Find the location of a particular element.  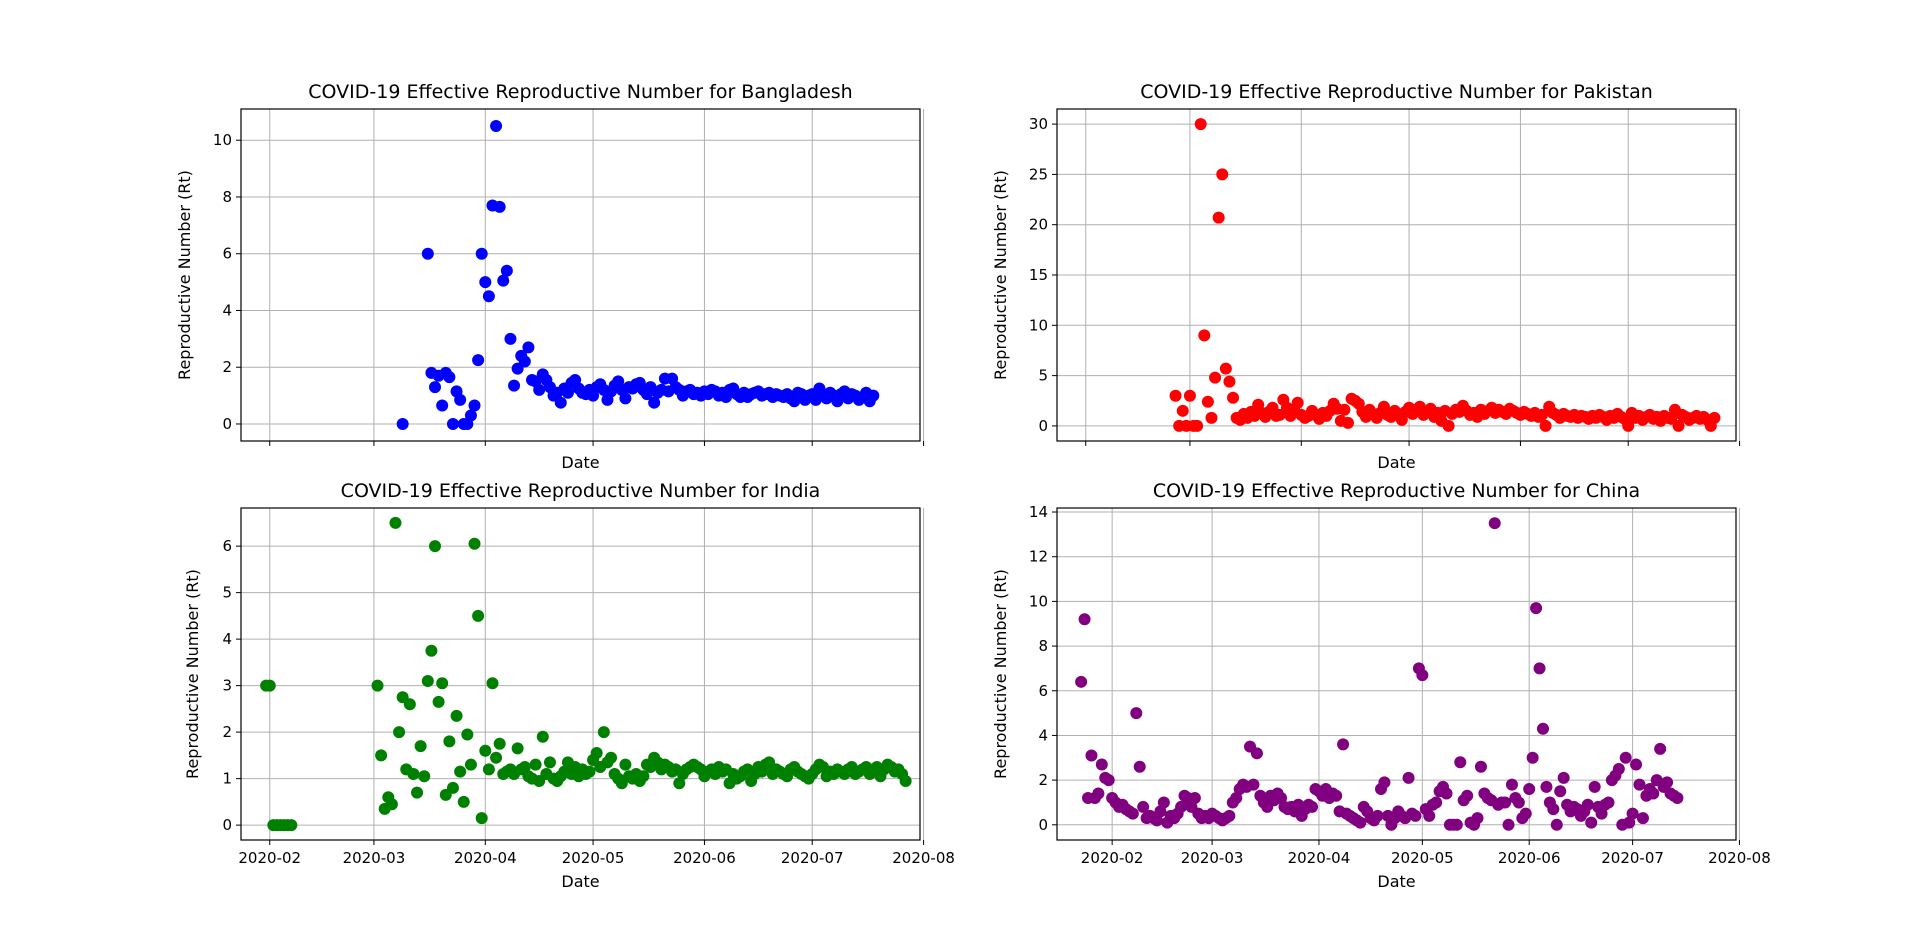

chart-4-x-tick-label: 2020-02 is located at coordinates (1112, 858).